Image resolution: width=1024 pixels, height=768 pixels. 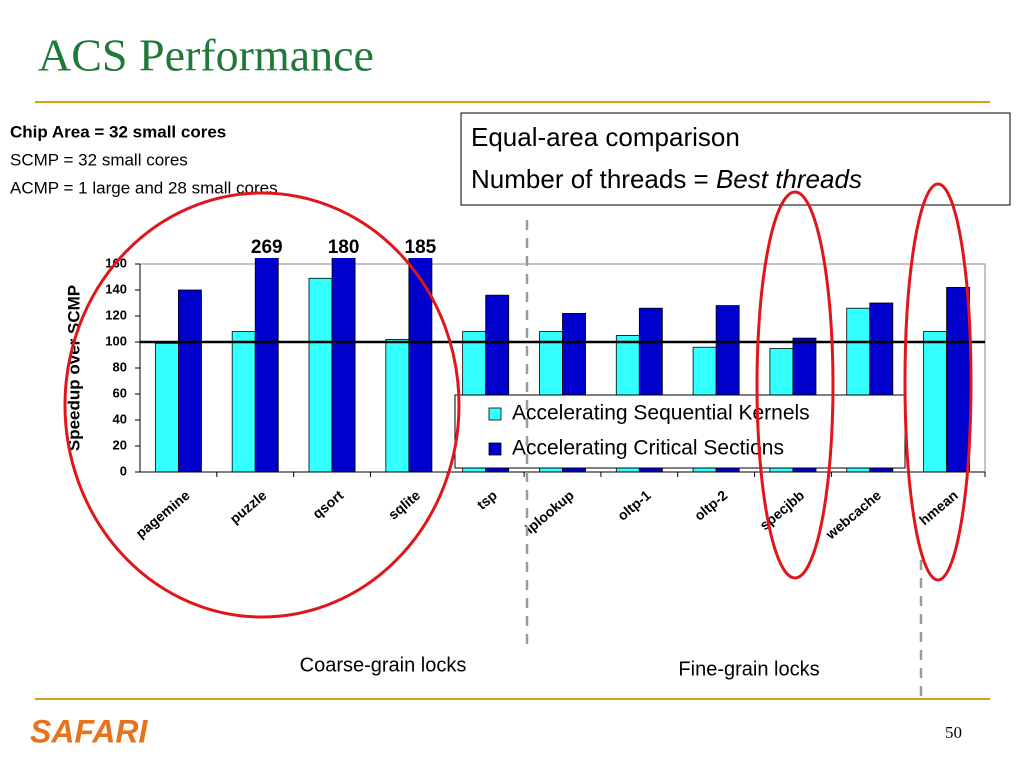 I want to click on y-tick-label: 120, so click(x=116, y=314).